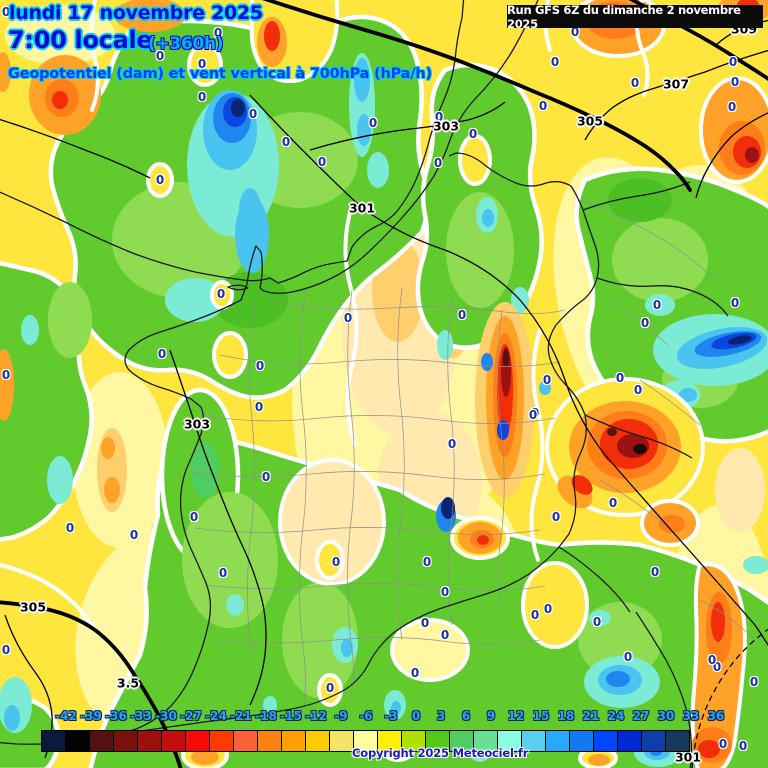  Describe the element at coordinates (186, 44) in the screenshot. I see `forecast-offset-label: (+360h)` at that location.